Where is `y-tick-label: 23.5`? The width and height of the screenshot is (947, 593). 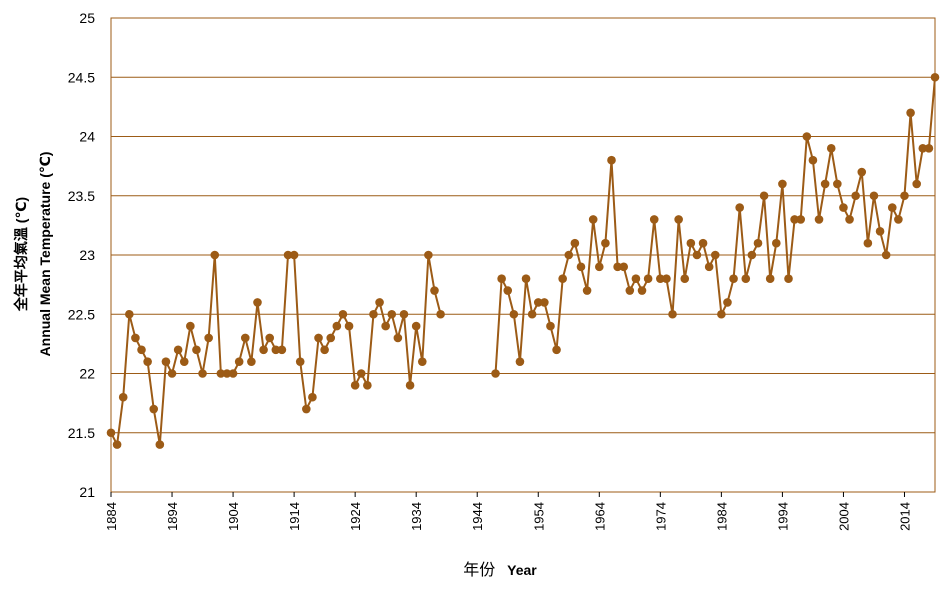
y-tick-label: 23.5 is located at coordinates (81, 196).